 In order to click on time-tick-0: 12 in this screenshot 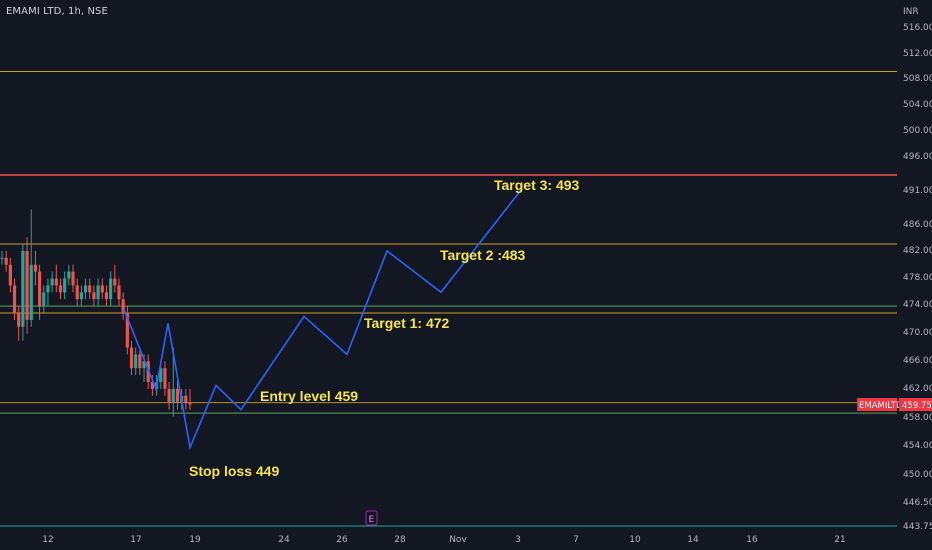, I will do `click(47, 540)`.